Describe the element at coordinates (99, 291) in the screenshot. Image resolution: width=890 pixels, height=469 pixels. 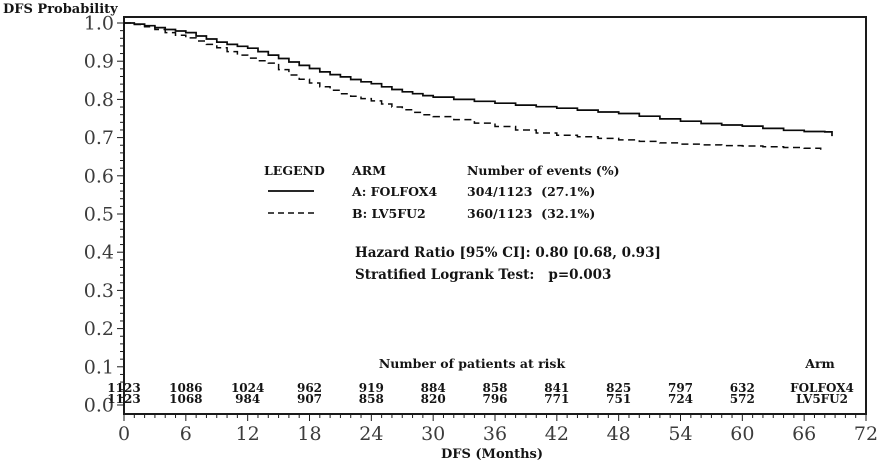
I see `y-tick-label: 0.3` at that location.